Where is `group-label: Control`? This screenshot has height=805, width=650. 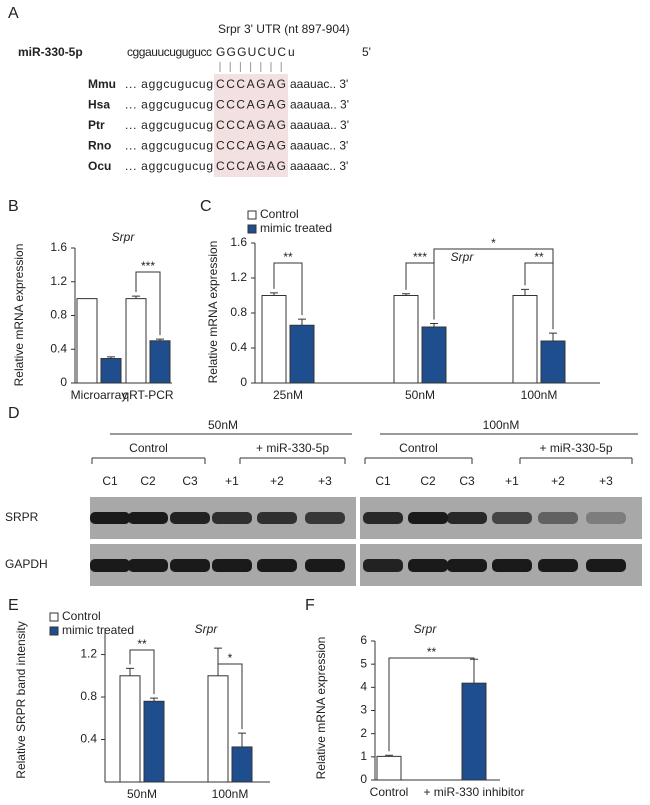
group-label: Control is located at coordinates (148, 448).